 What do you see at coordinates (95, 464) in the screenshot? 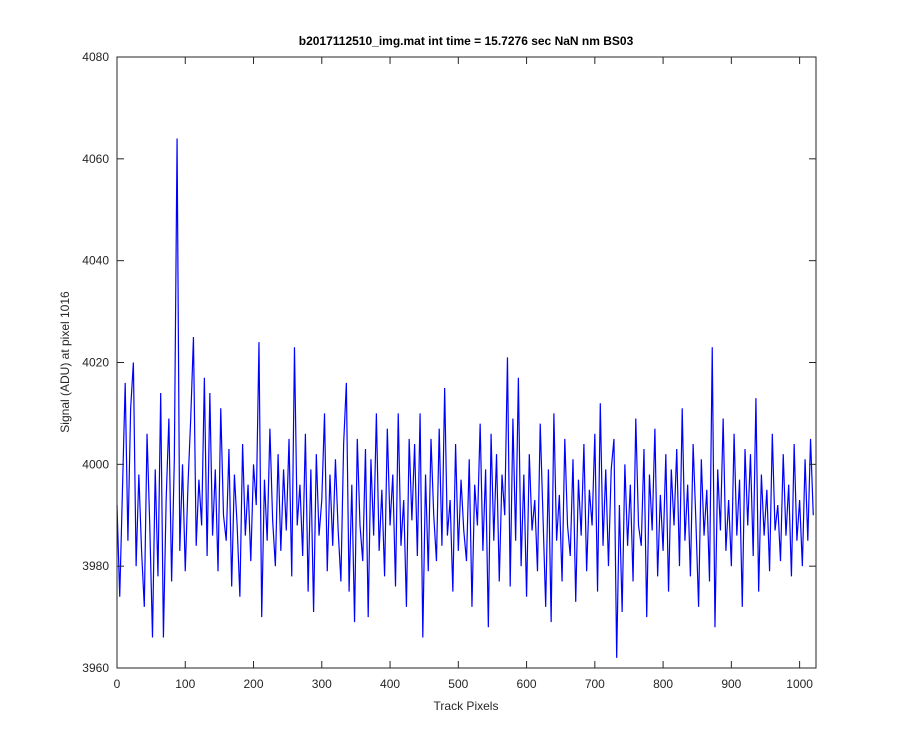
I see `y-tick-label: 4000` at bounding box center [95, 464].